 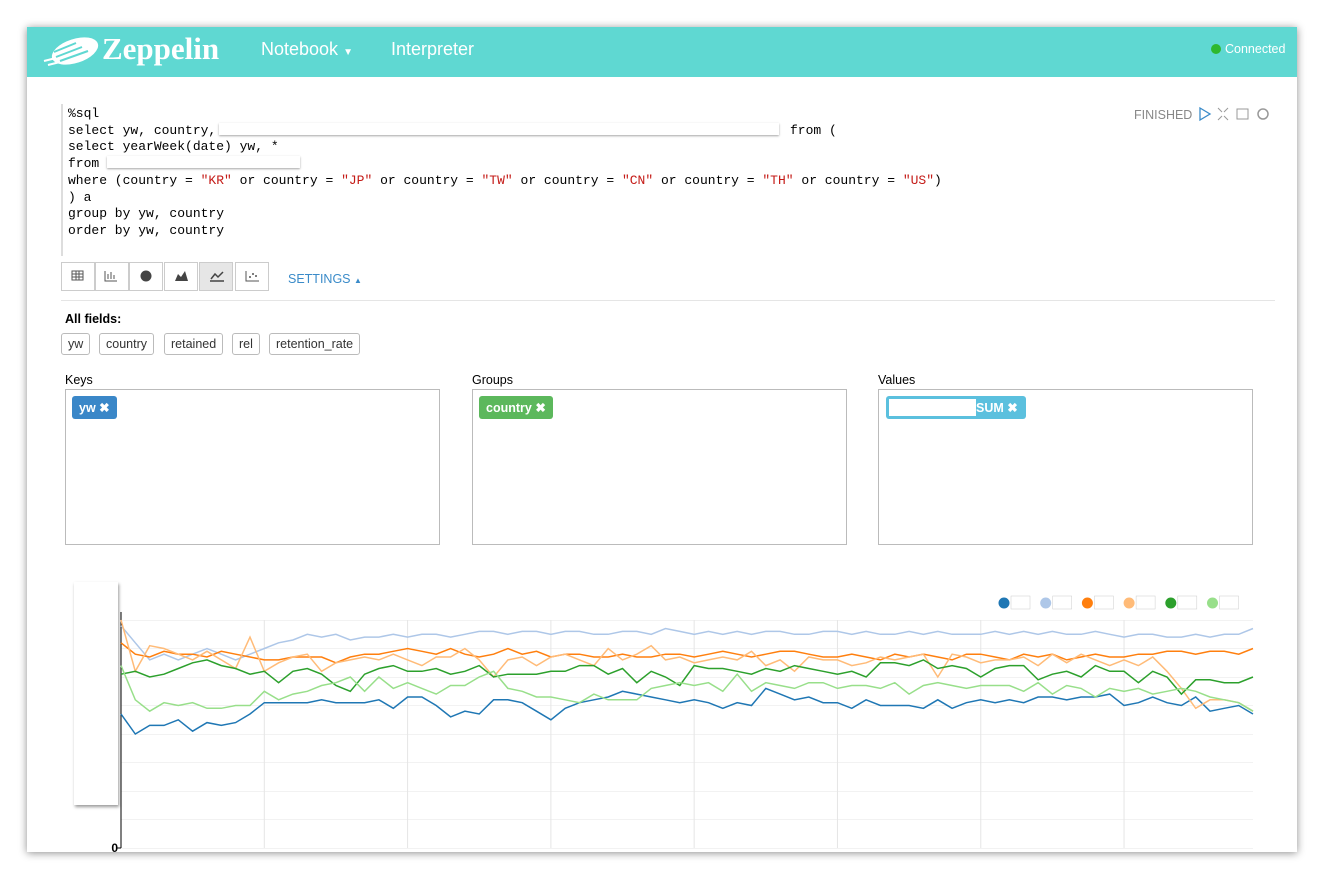 What do you see at coordinates (83, 163) in the screenshot?
I see `code-line: from` at bounding box center [83, 163].